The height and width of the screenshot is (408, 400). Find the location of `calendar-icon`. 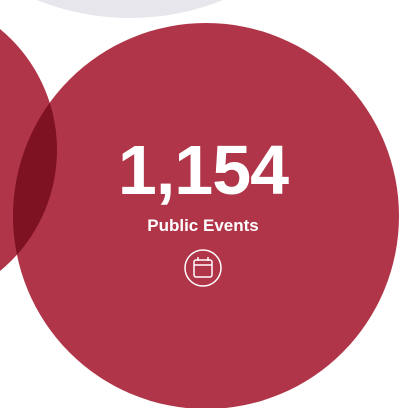

calendar-icon is located at coordinates (203, 268).